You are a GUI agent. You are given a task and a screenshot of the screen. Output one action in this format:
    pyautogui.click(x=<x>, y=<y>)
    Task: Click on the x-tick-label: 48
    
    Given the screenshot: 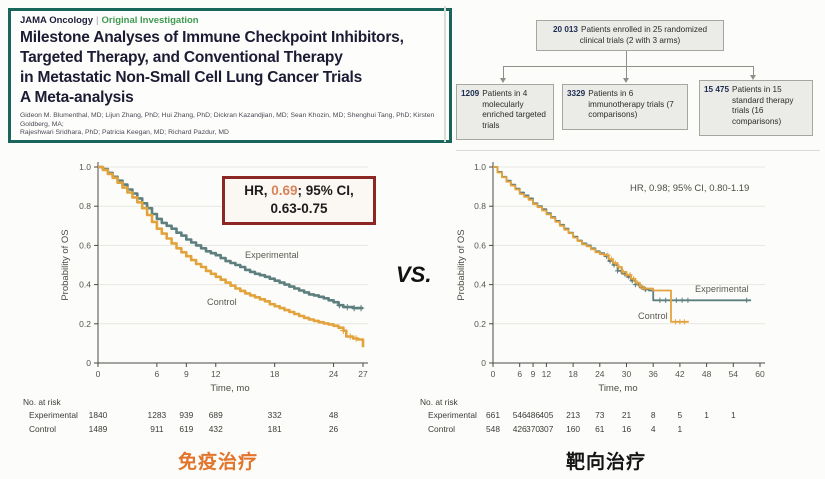 What is the action you would take?
    pyautogui.click(x=707, y=374)
    